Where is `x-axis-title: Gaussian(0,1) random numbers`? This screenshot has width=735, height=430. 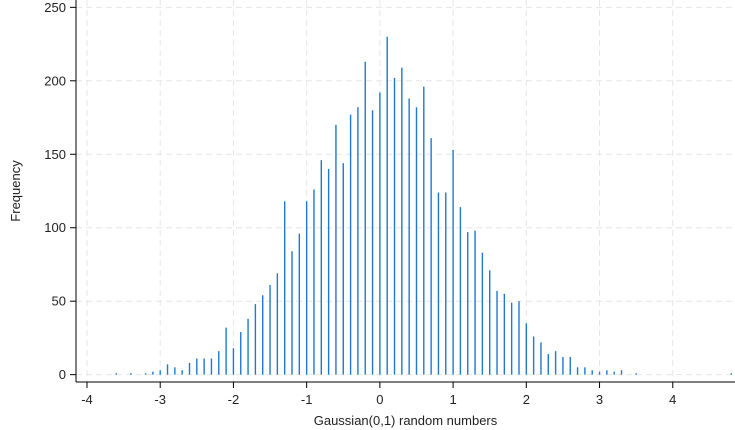
x-axis-title: Gaussian(0,1) random numbers is located at coordinates (406, 420).